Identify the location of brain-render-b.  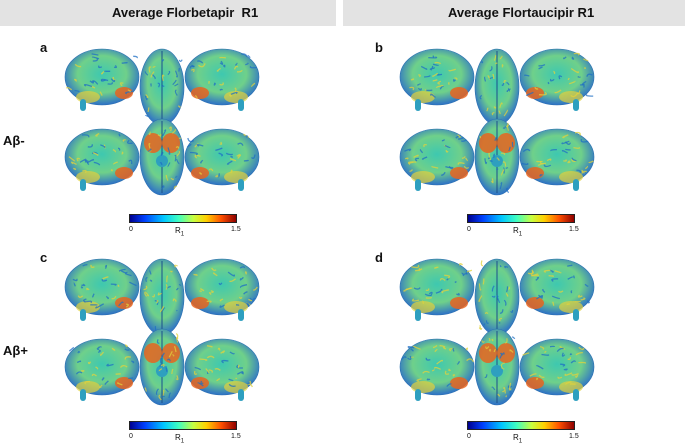
(497, 125).